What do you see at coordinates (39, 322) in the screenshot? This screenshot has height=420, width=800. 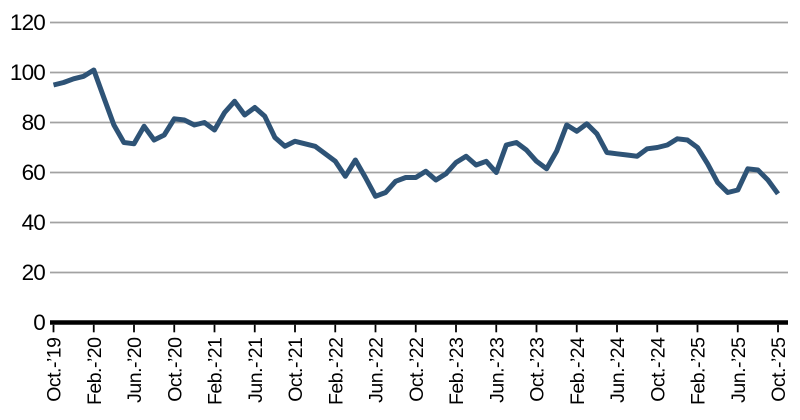 I see `y-tick-label: 0` at bounding box center [39, 322].